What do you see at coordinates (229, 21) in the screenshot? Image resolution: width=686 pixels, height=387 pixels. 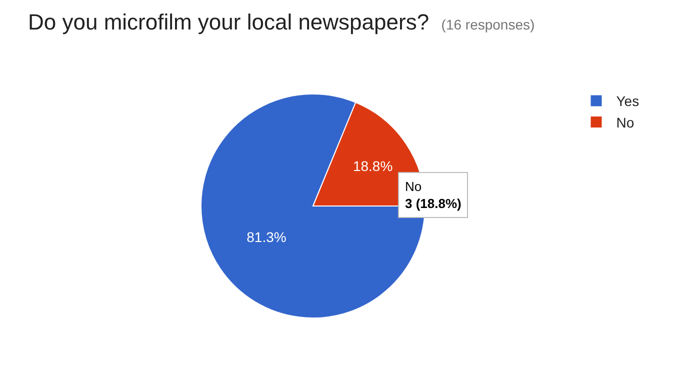 I see `chart-title: Do you microfilm your local newspapers?` at bounding box center [229, 21].